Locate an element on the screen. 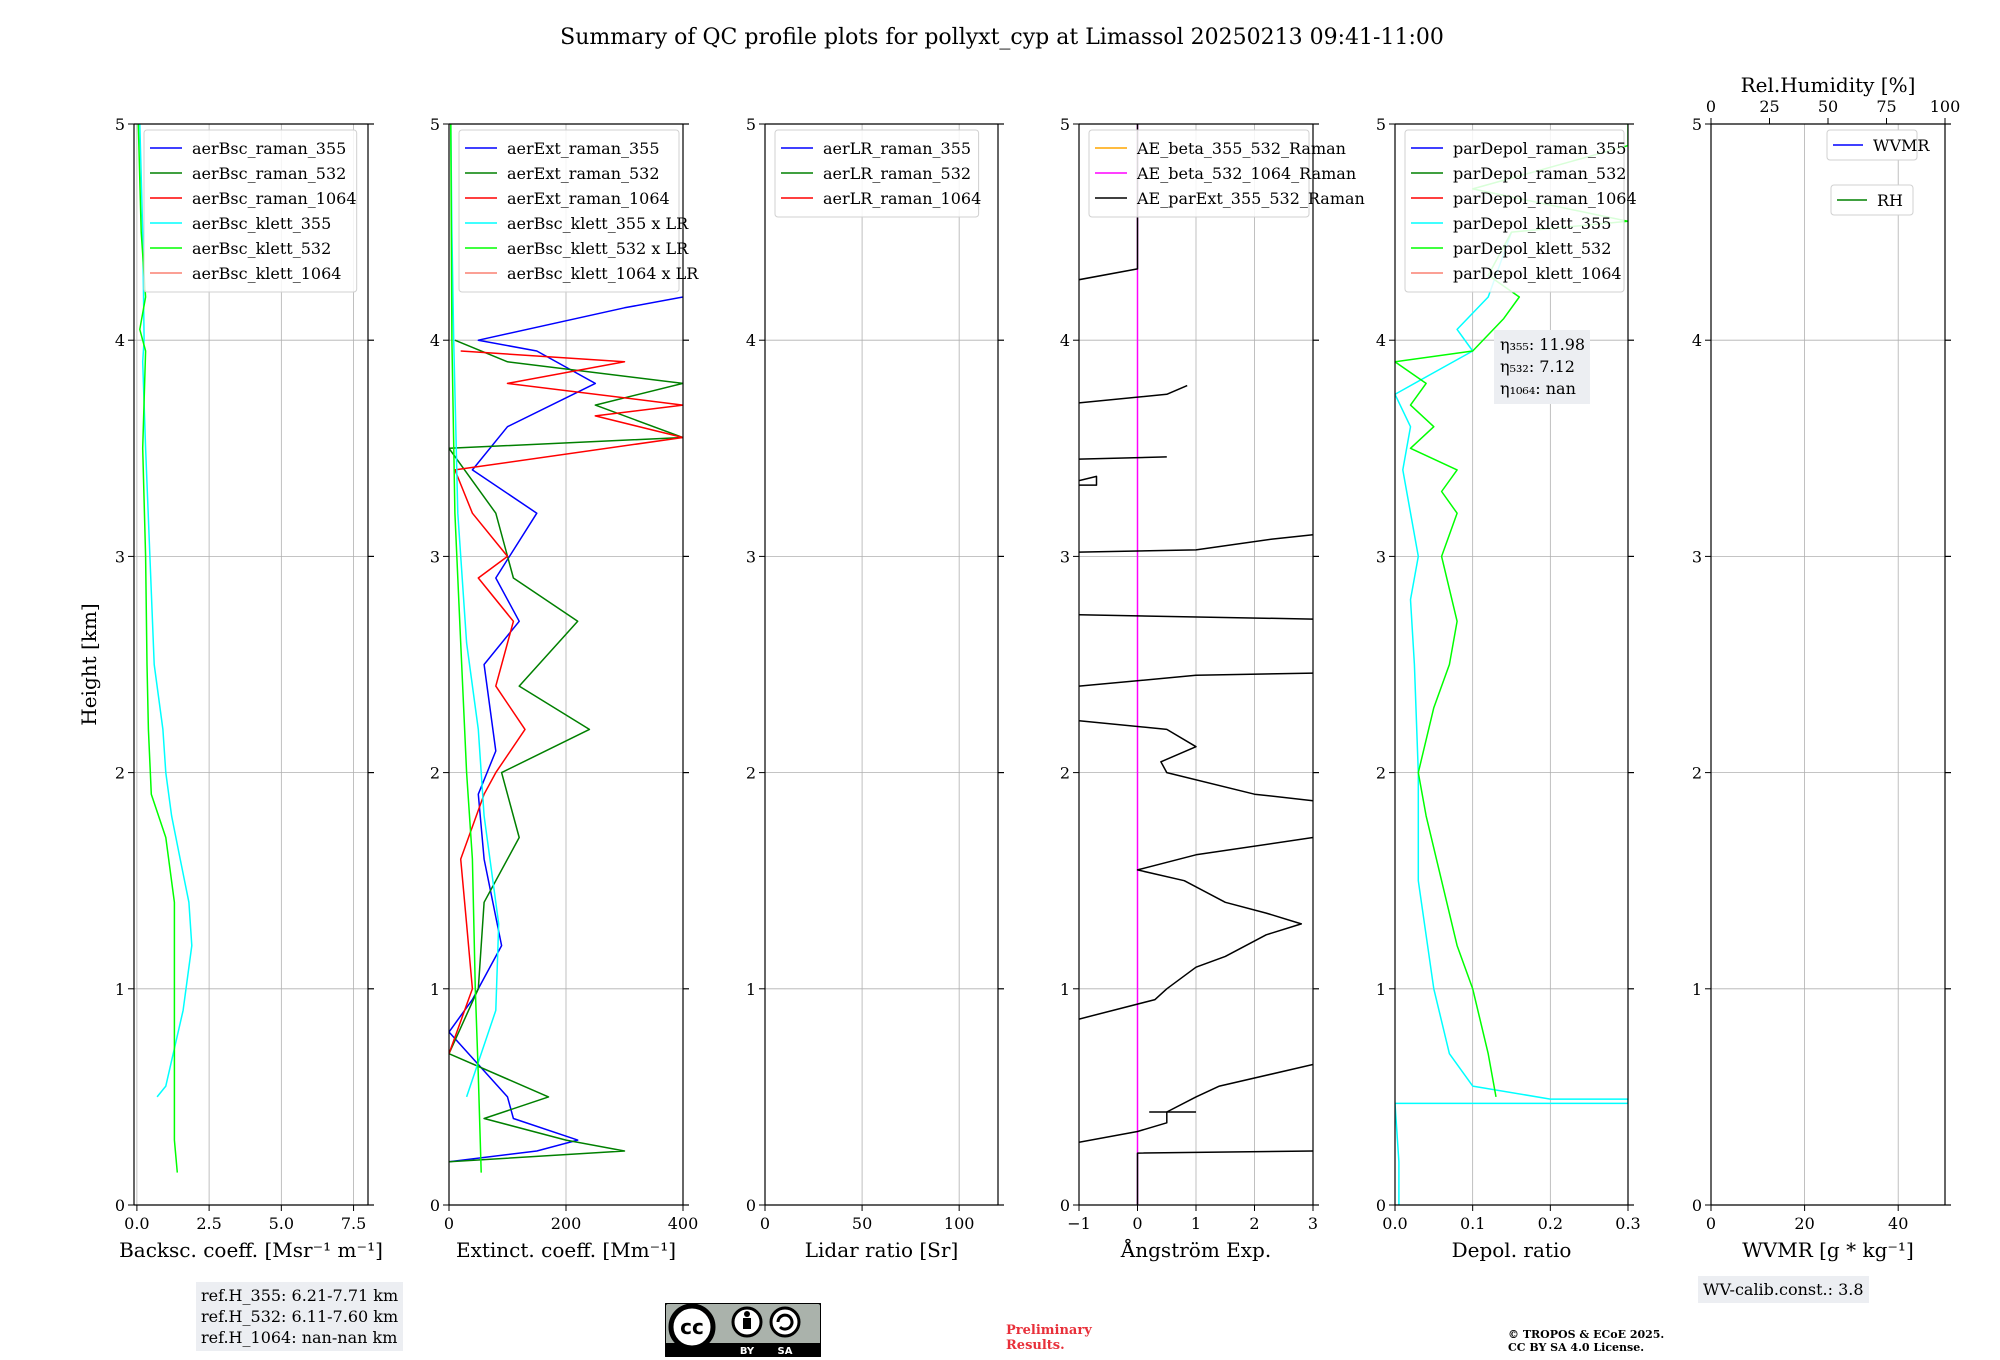  cc-icon is located at coordinates (692, 1327).